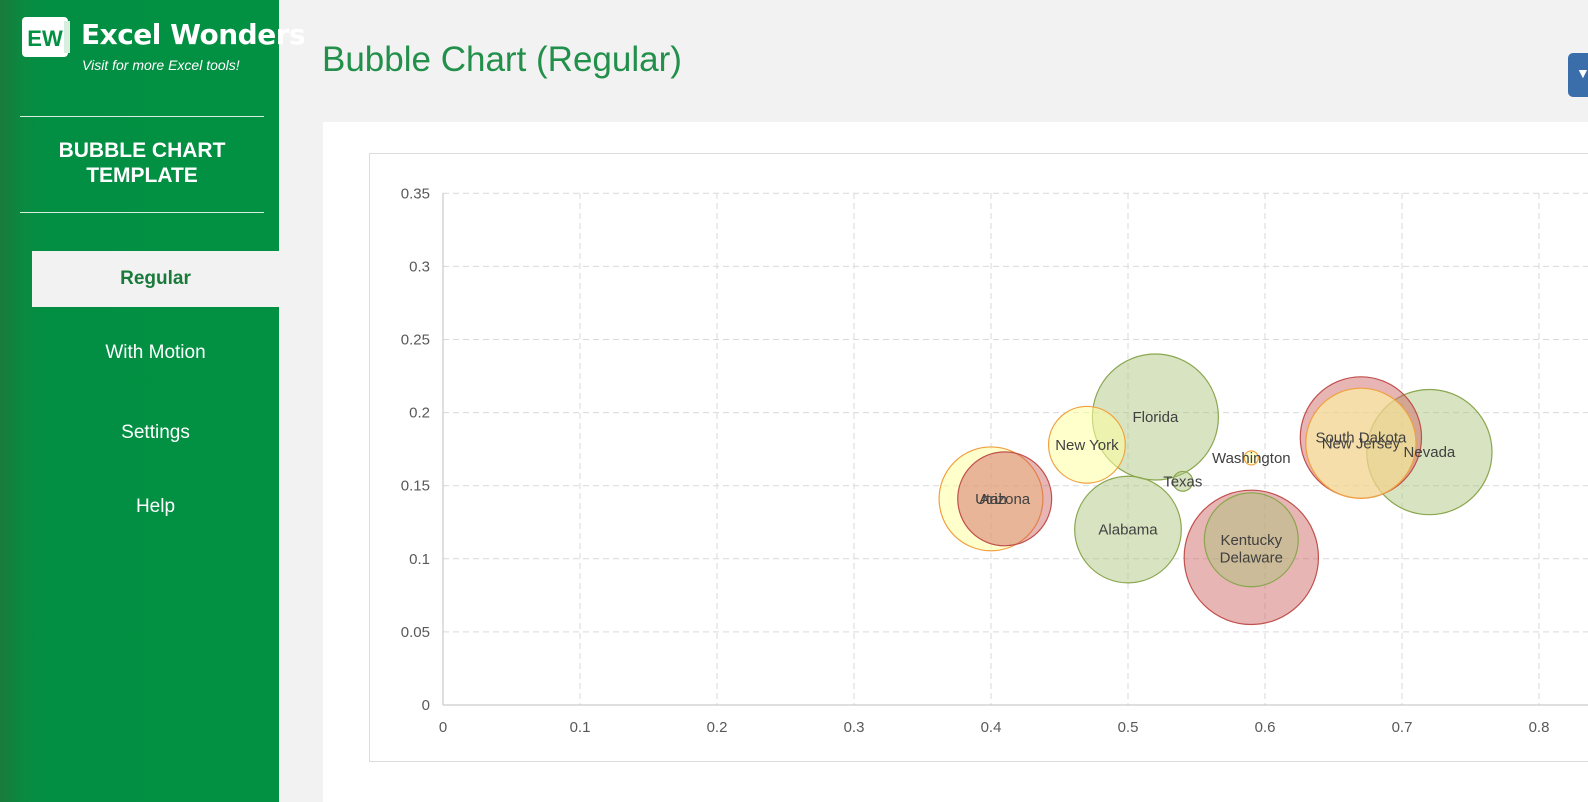 This screenshot has width=1588, height=802. I want to click on template-title: BUBBLE CHART TEMPLATE, so click(142, 163).